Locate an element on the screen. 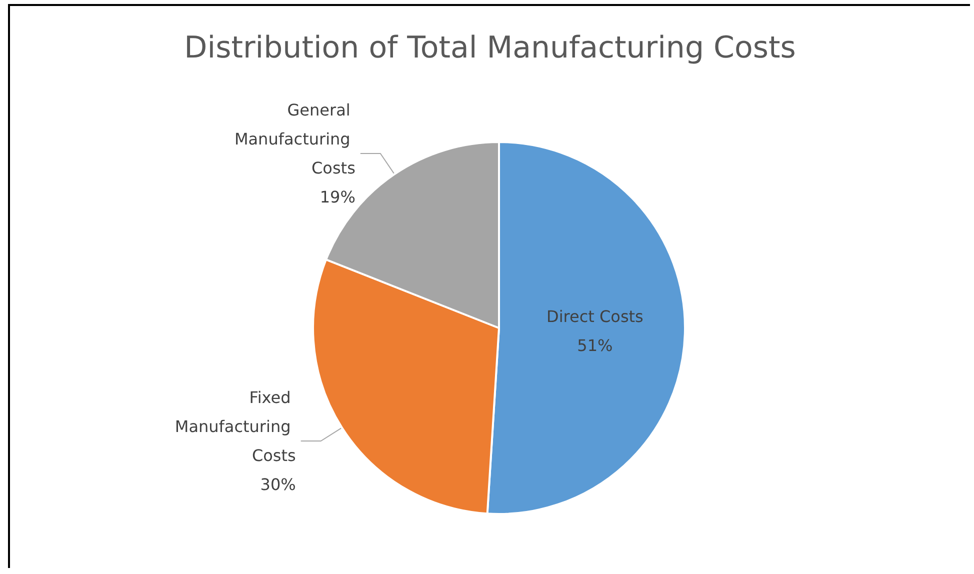 This screenshot has width=974, height=574. data-label: 30% is located at coordinates (278, 484).